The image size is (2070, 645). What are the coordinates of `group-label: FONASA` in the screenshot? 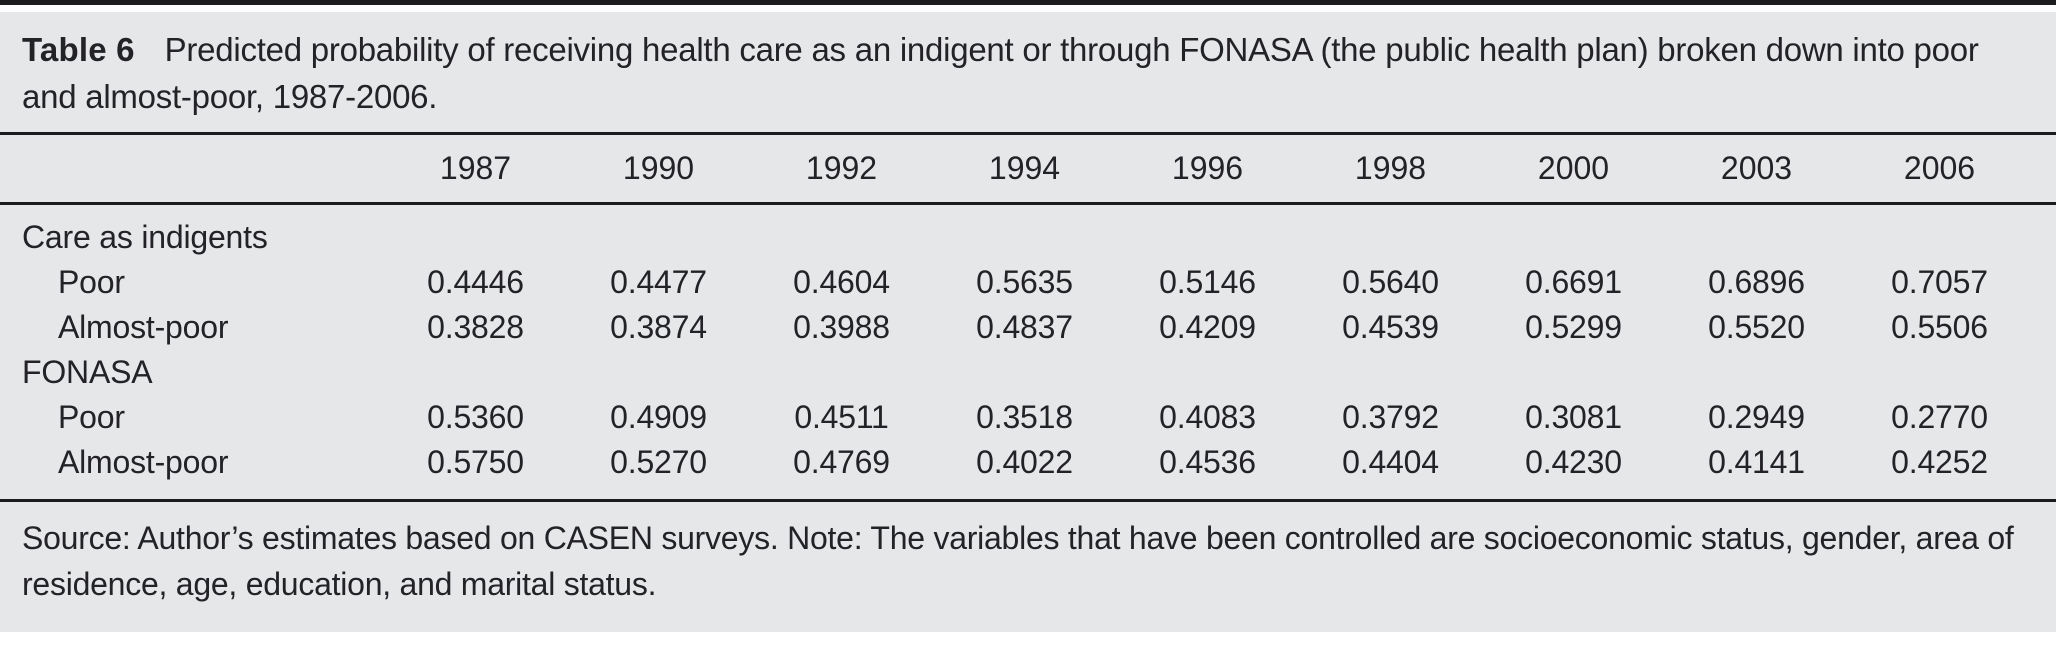 It's located at (87, 372).